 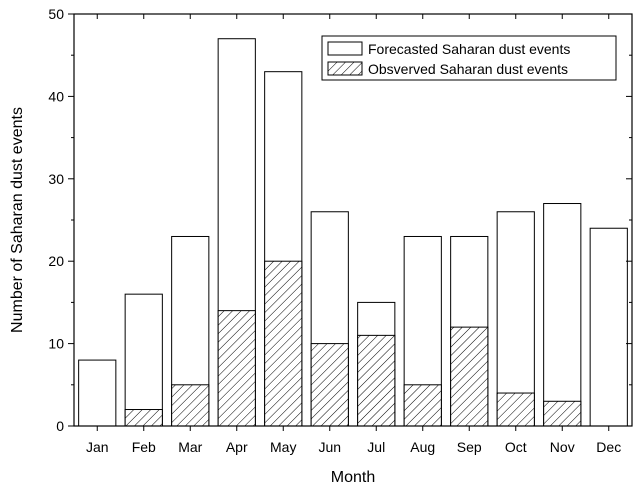 What do you see at coordinates (237, 447) in the screenshot?
I see `x-tick-label-apr: Apr` at bounding box center [237, 447].